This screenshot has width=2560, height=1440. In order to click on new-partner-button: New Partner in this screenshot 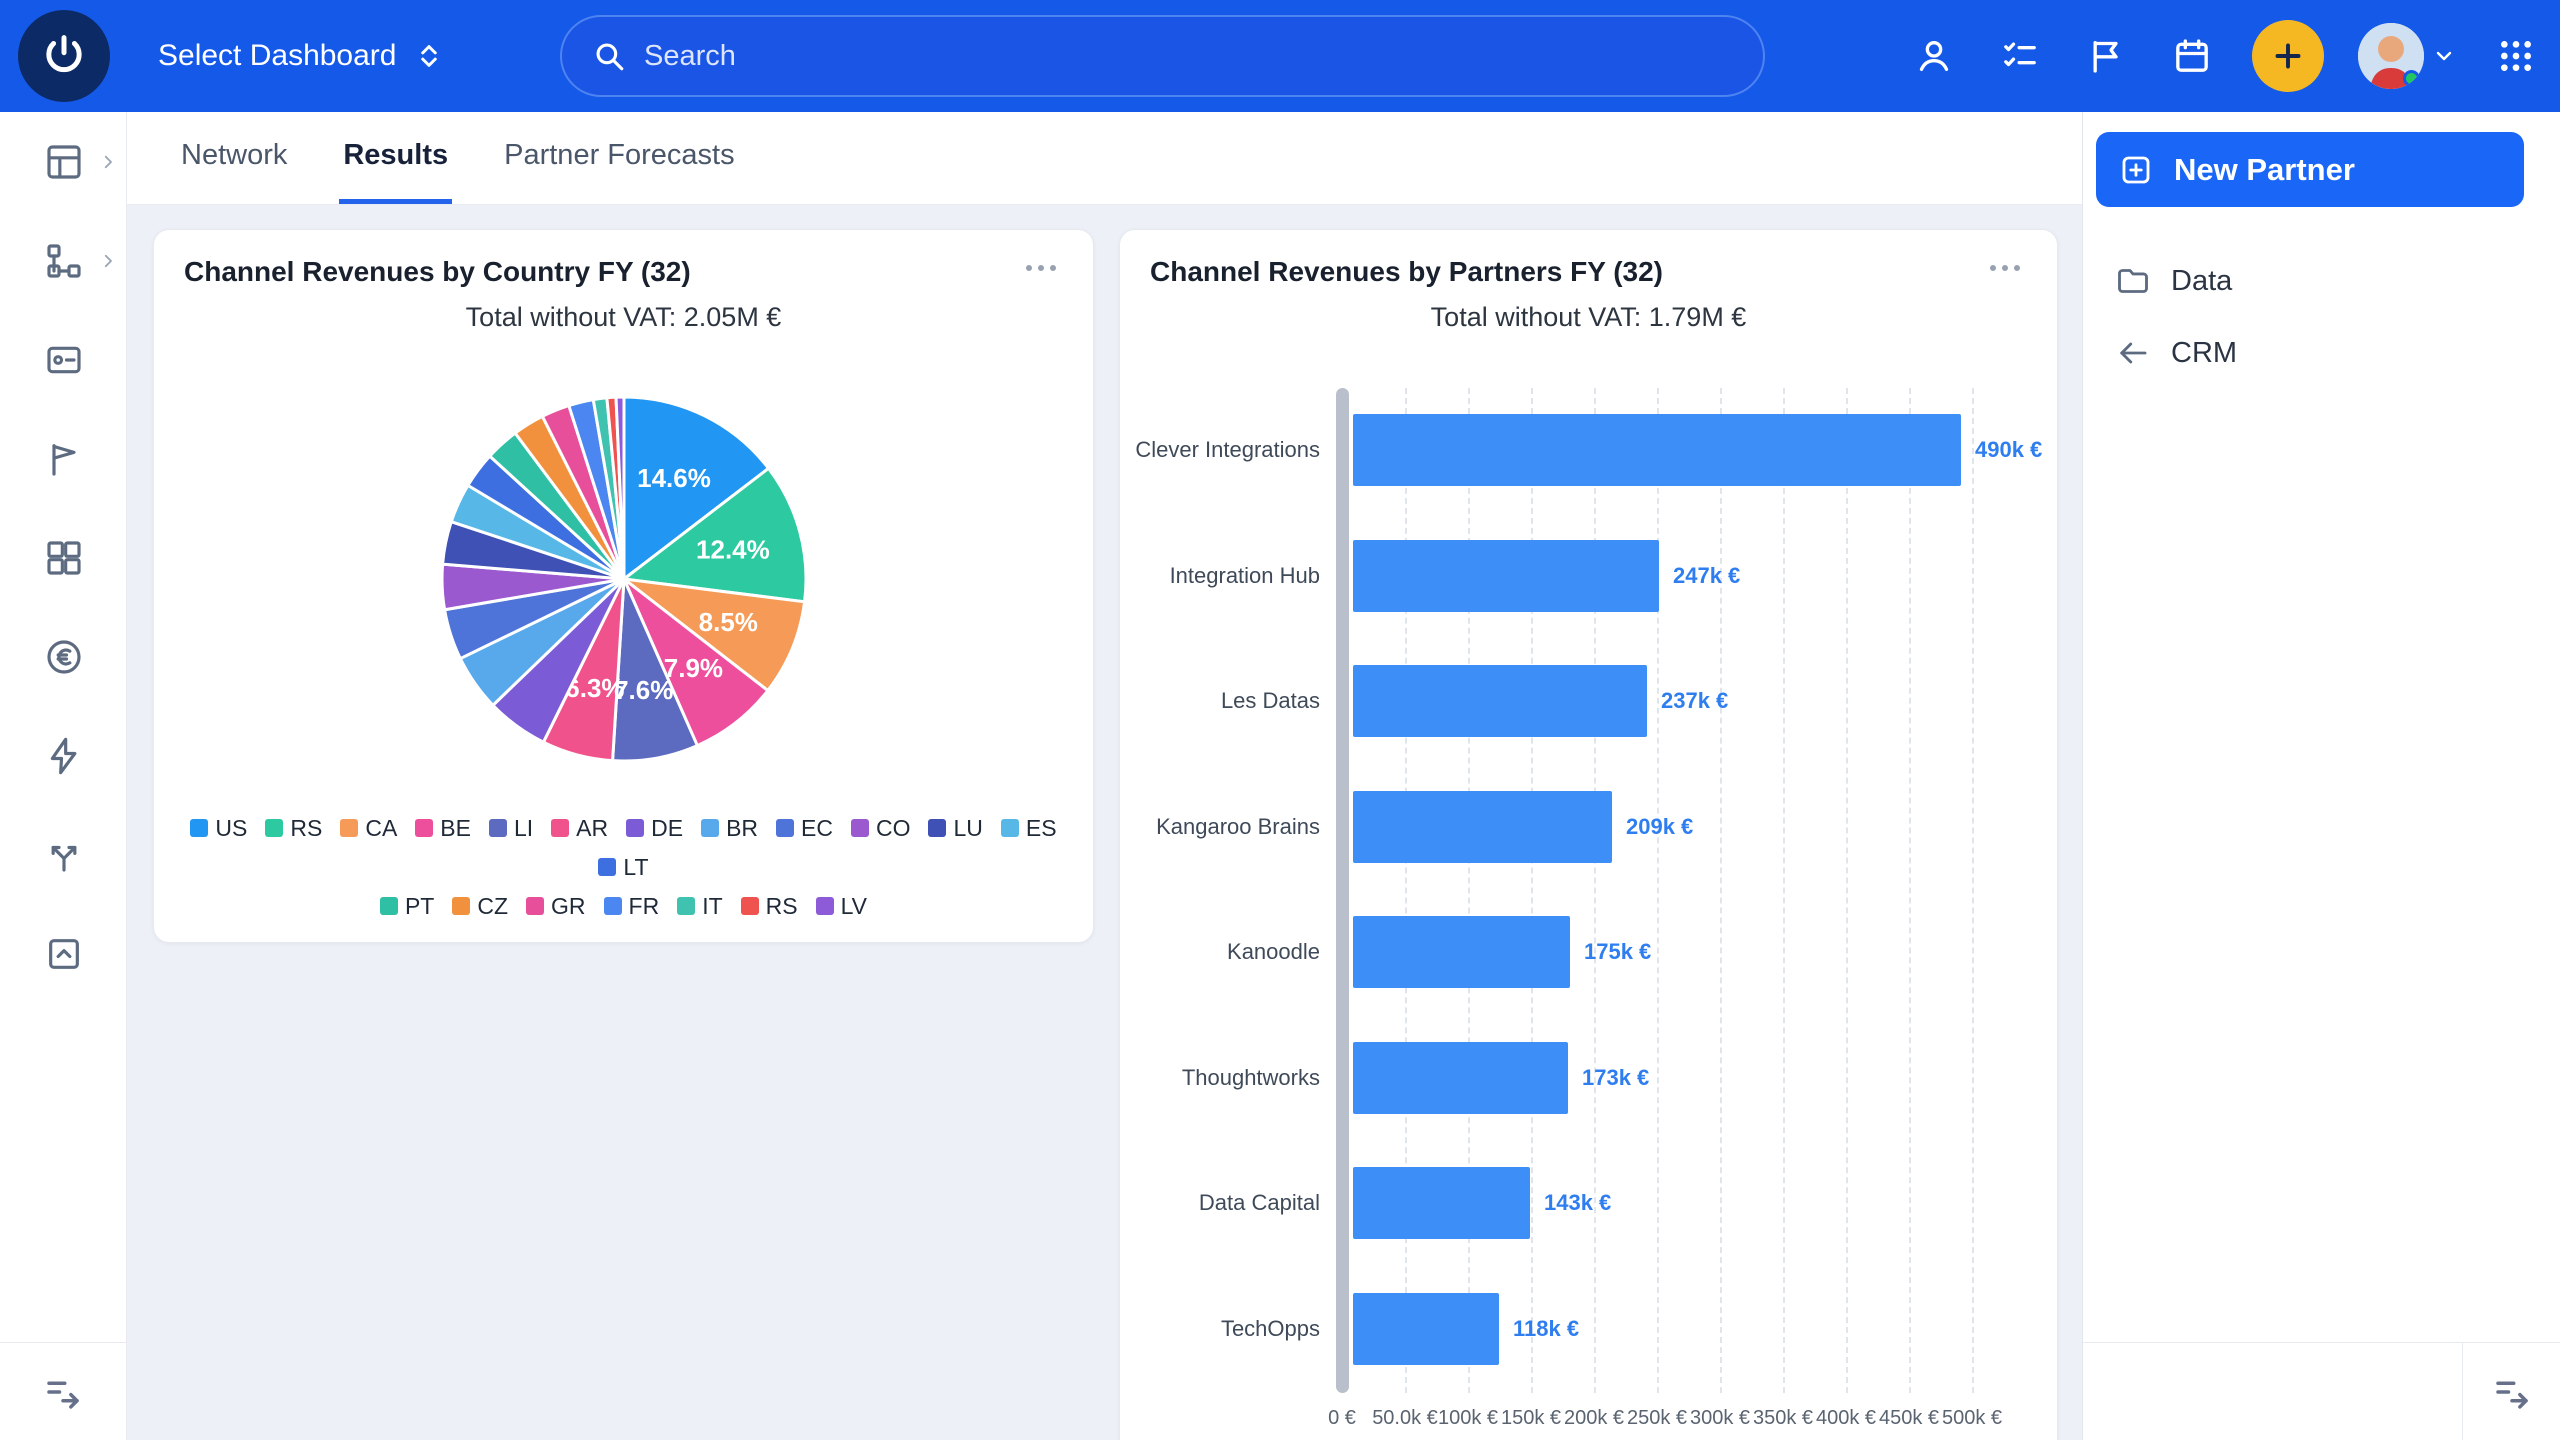, I will do `click(2310, 169)`.